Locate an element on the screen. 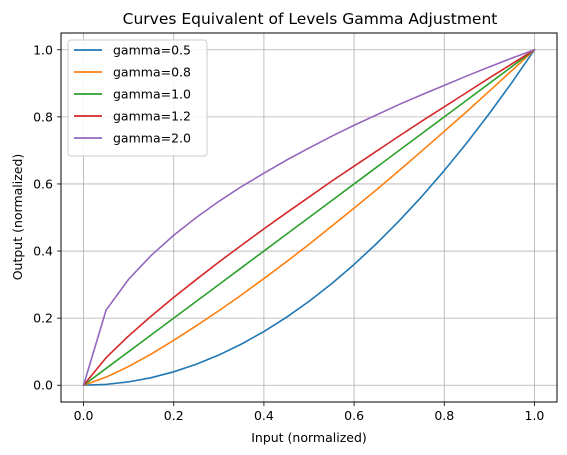 This screenshot has height=455, width=567. y-tick-label: 0.8 is located at coordinates (43, 116).